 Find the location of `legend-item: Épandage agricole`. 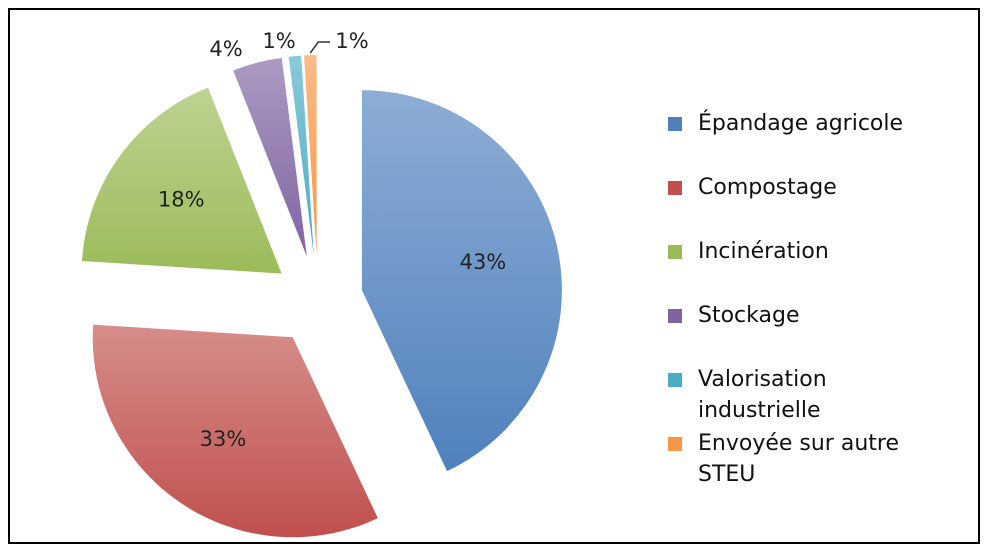

legend-item: Épandage agricole is located at coordinates (799, 123).